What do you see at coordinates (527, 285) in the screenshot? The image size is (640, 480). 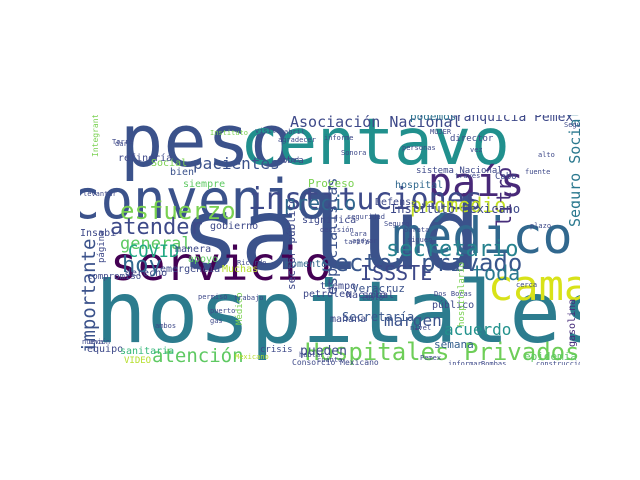 I see `word-121: cerca` at bounding box center [527, 285].